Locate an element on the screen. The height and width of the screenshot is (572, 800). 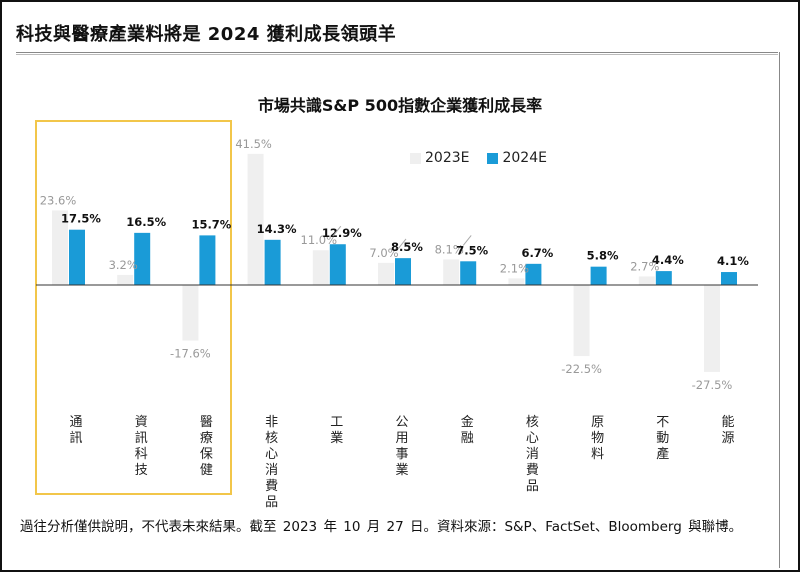
category-label-5-char-1: 用 is located at coordinates (401, 438).